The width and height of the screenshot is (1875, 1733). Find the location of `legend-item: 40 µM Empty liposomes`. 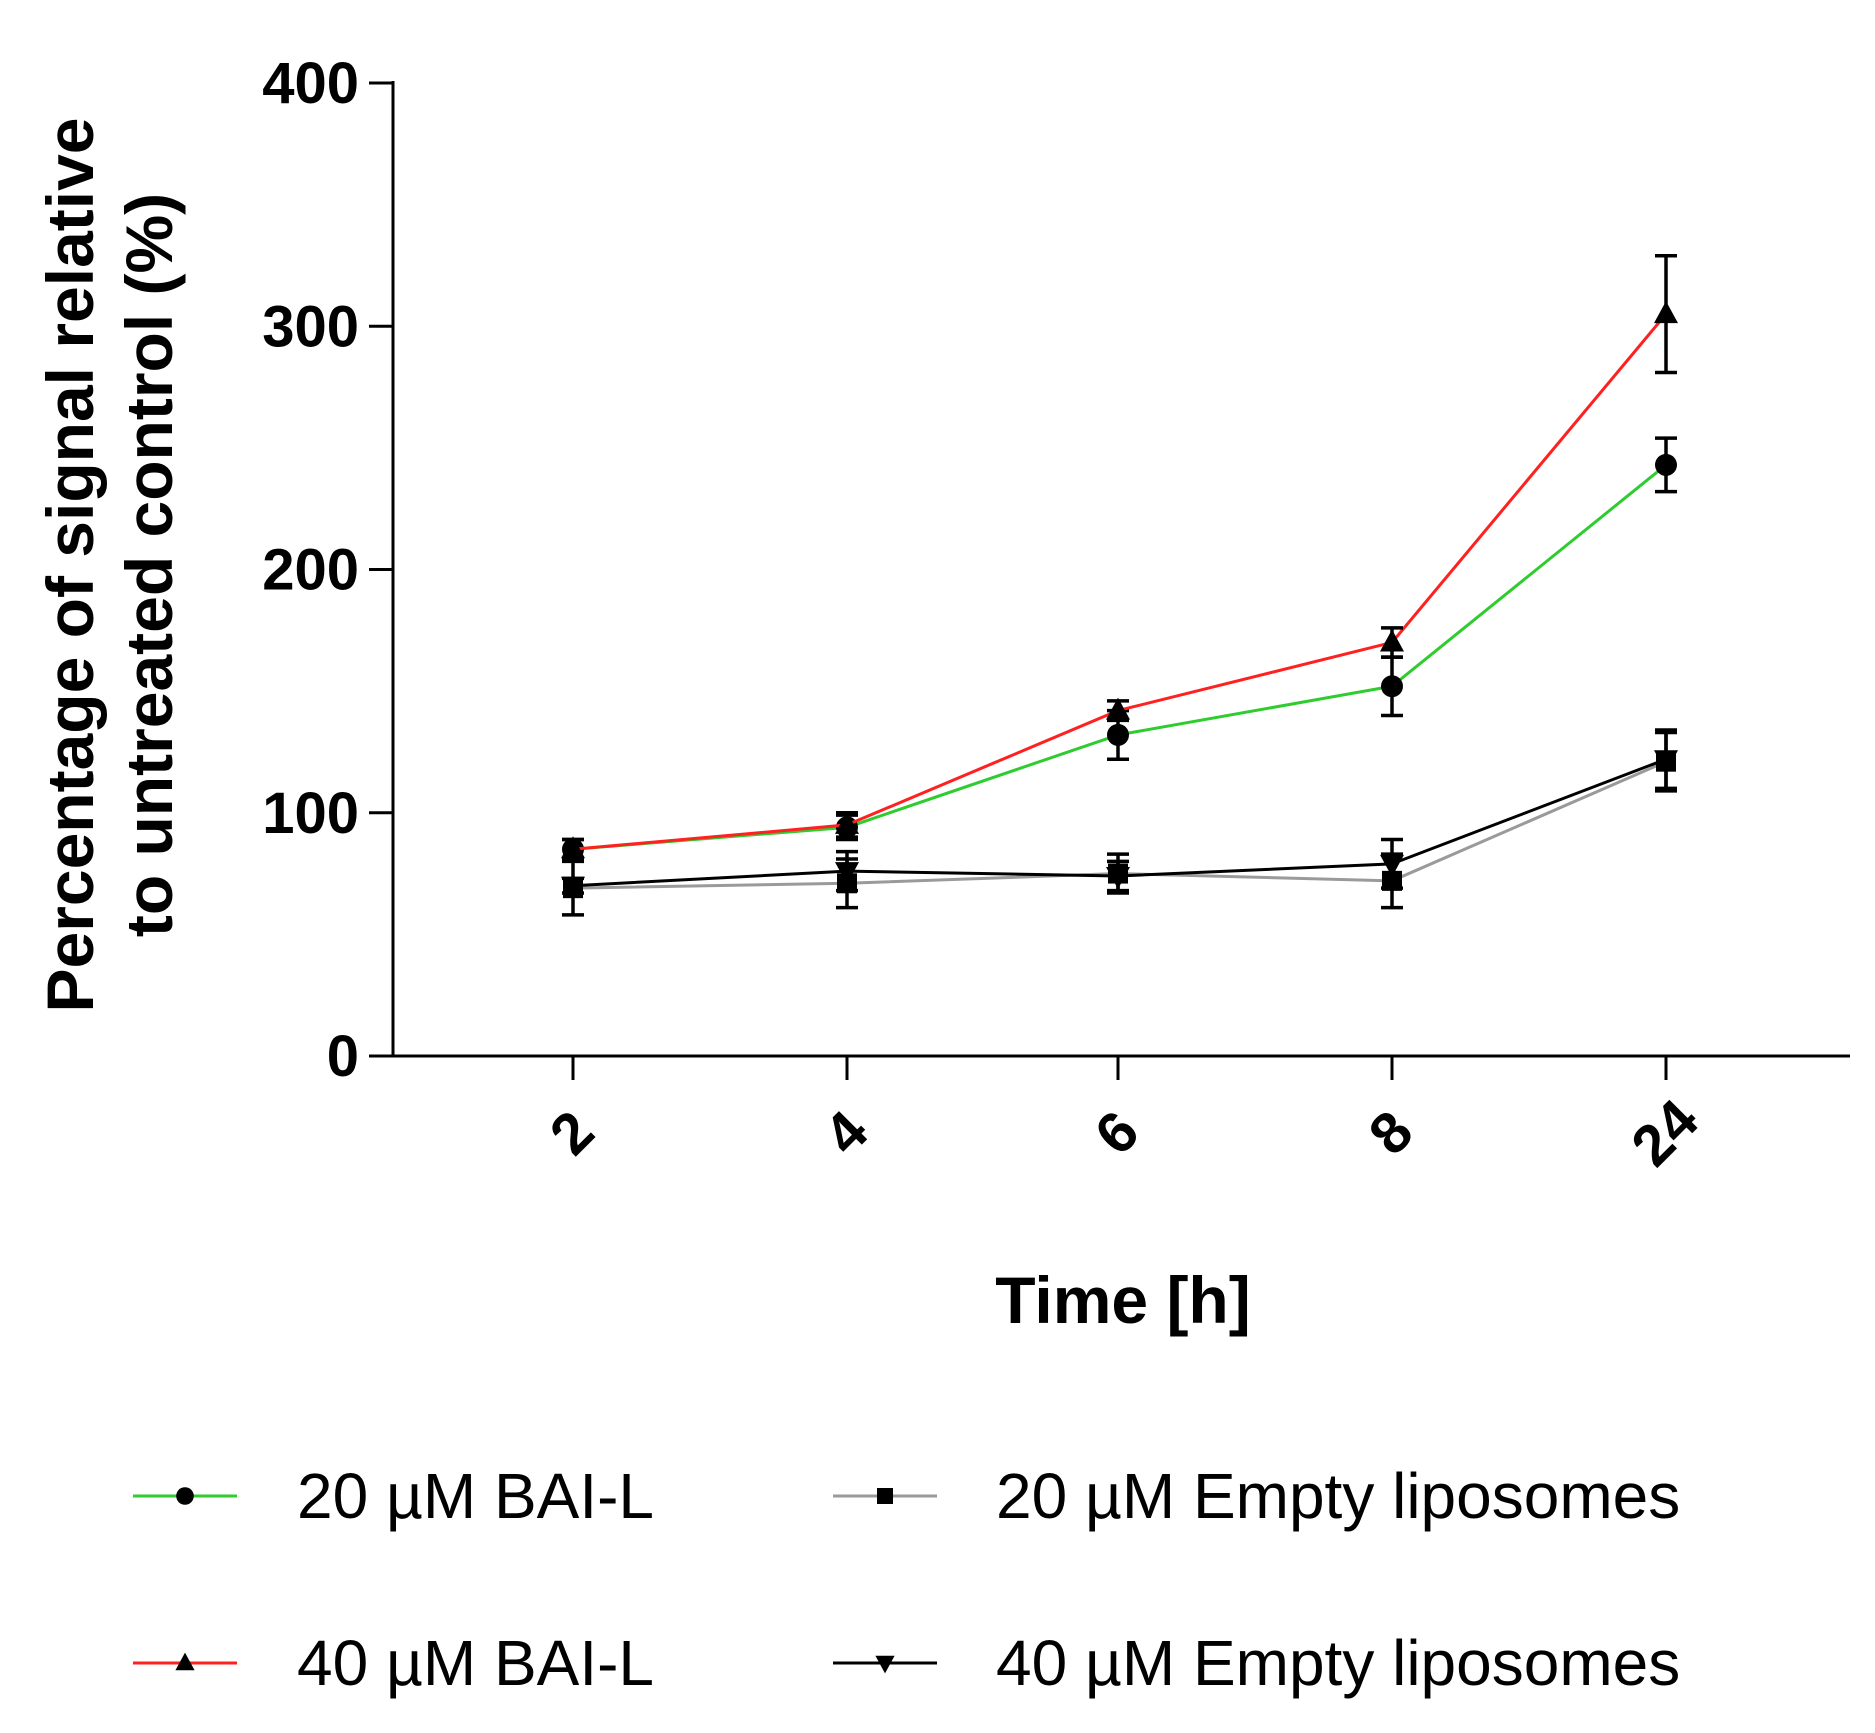

legend-item: 40 µM Empty liposomes is located at coordinates (1256, 1663).